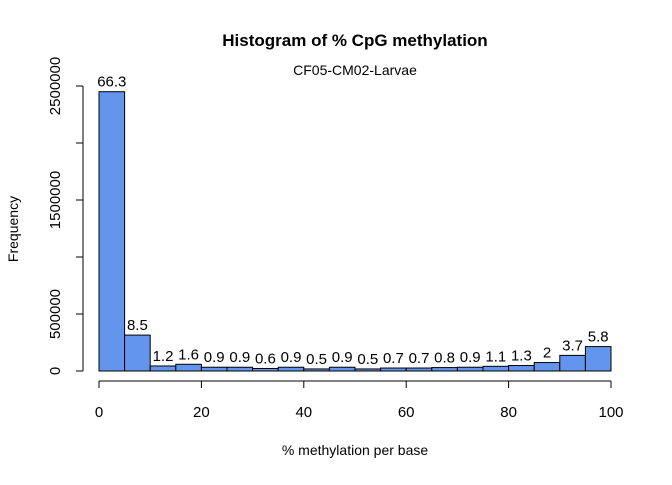 The height and width of the screenshot is (485, 672). I want to click on chart-subtitle: CF05-CM02-Larvae, so click(355, 70).